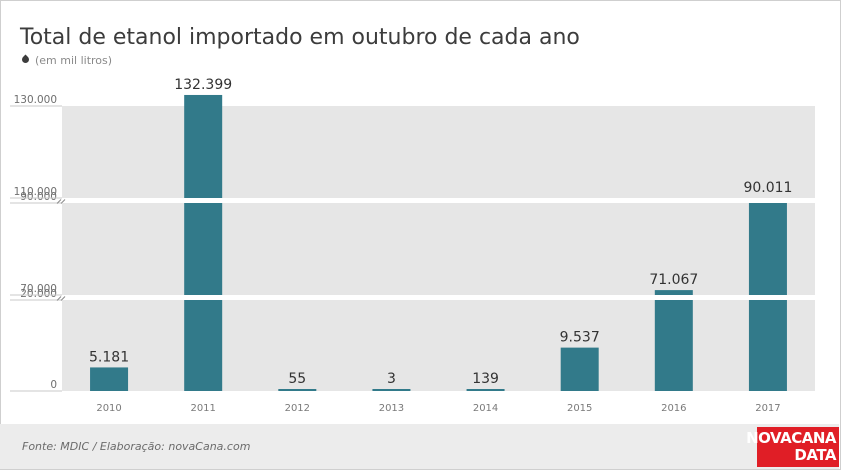 The height and width of the screenshot is (470, 841). What do you see at coordinates (109, 357) in the screenshot?
I see `data-label-2010: 5.181` at bounding box center [109, 357].